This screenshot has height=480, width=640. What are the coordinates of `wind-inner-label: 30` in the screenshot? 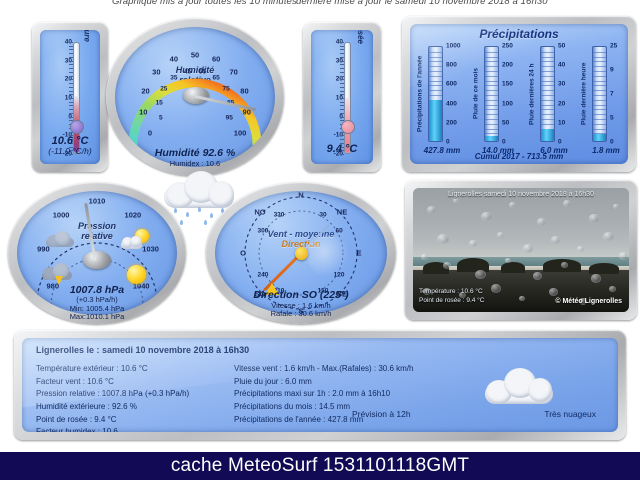 It's located at (323, 215).